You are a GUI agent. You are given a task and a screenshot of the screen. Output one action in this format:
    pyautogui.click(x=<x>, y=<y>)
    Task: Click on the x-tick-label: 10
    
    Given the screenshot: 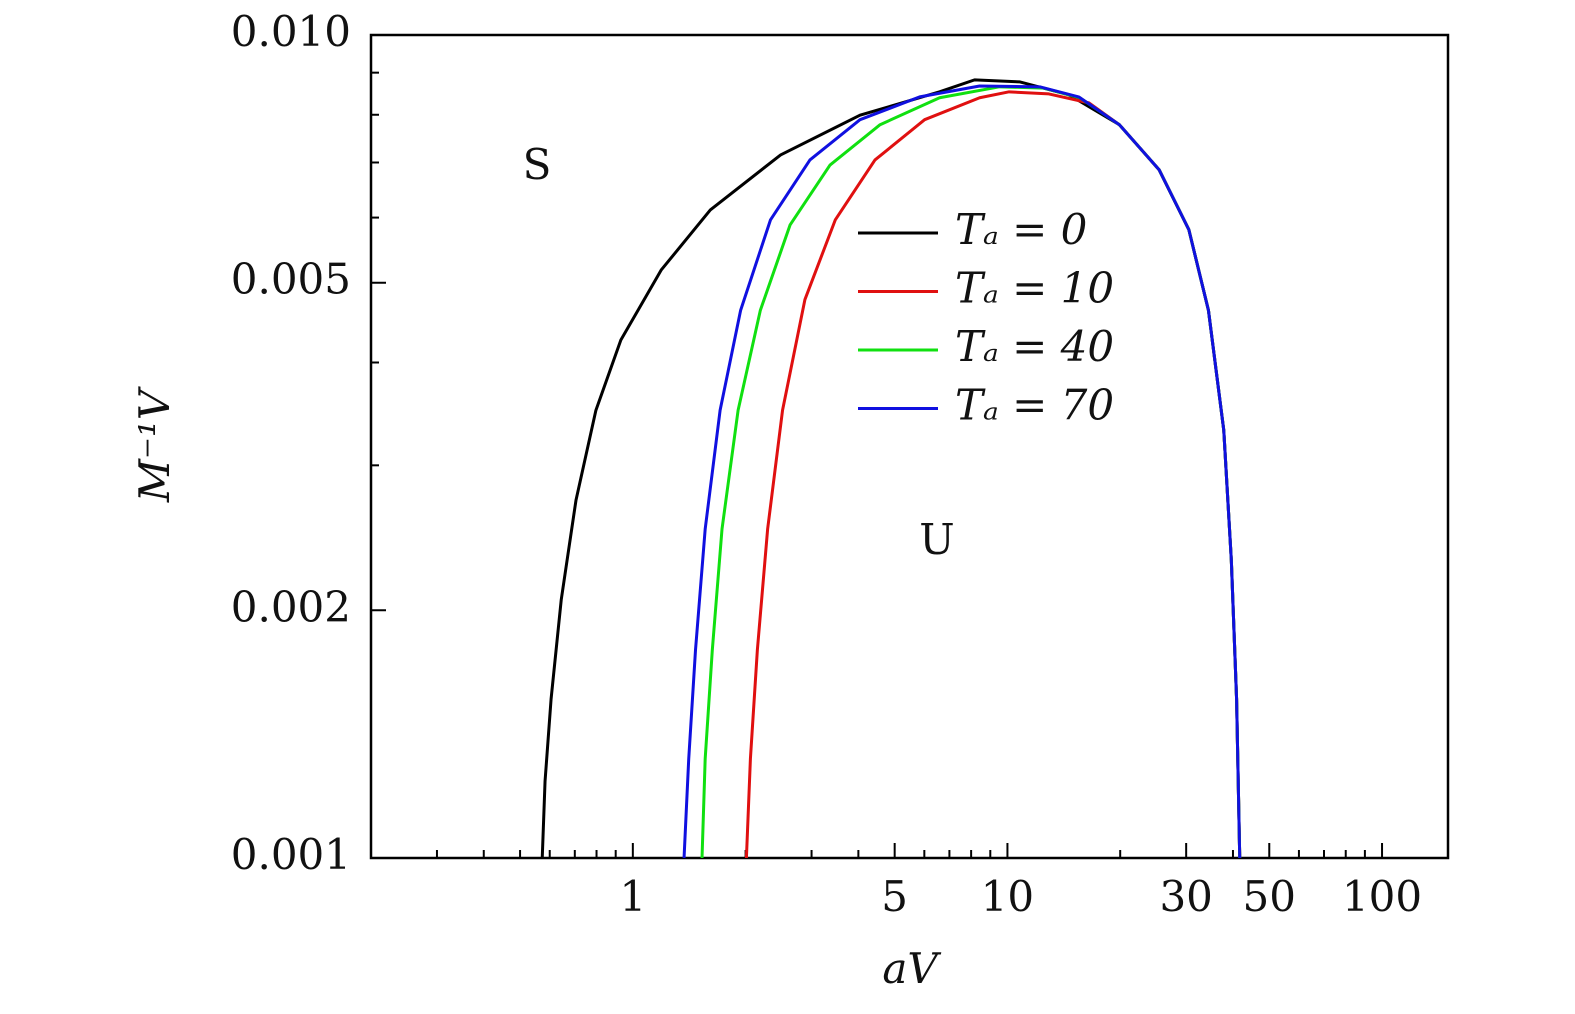 What is the action you would take?
    pyautogui.click(x=1007, y=896)
    